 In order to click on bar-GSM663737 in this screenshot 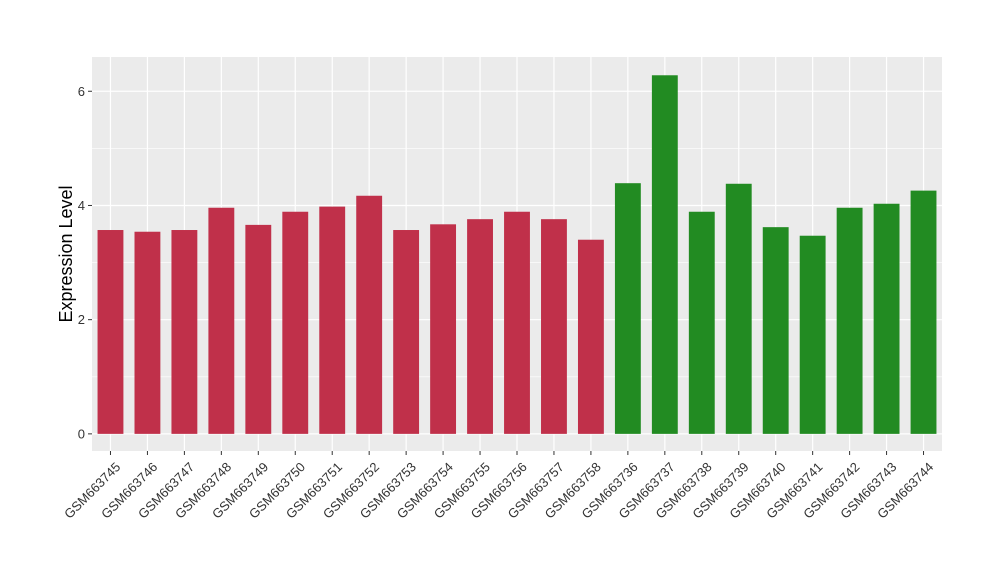, I will do `click(664, 254)`.